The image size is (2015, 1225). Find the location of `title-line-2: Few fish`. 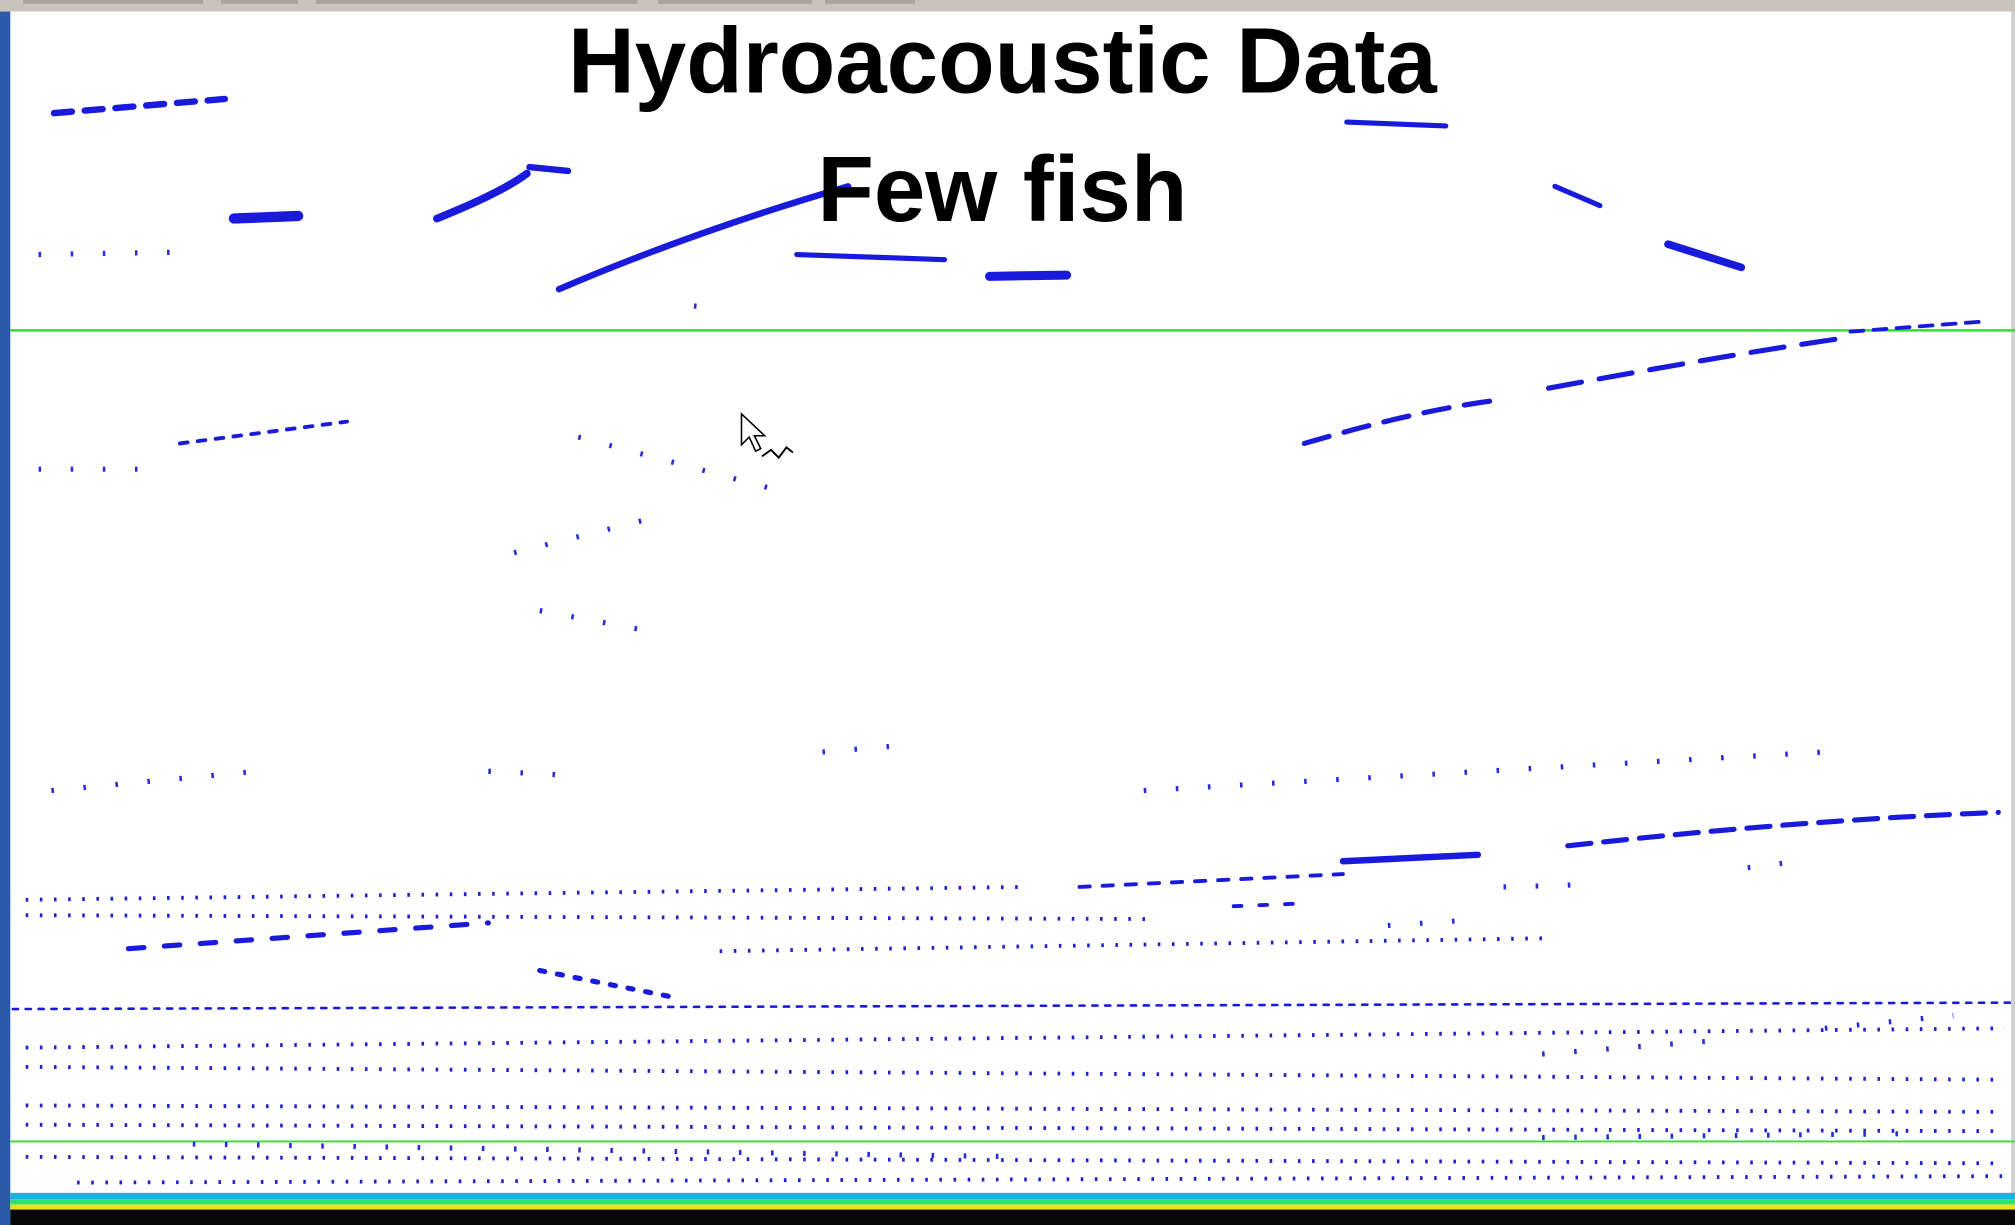

title-line-2: Few fish is located at coordinates (1002, 189).